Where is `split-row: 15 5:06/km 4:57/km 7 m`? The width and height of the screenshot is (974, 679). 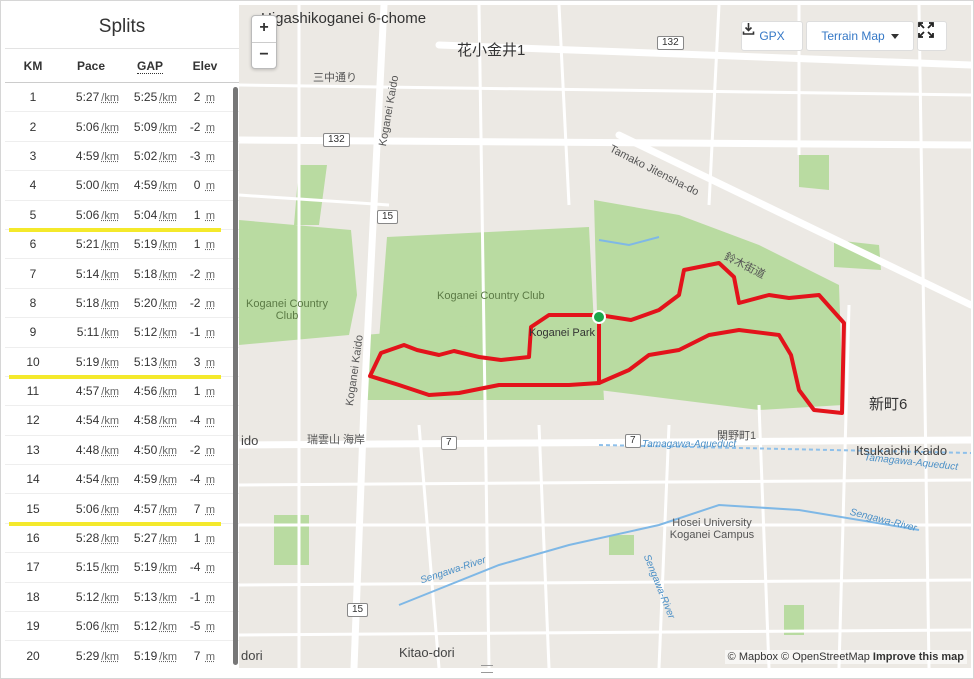
split-row: 15 5:06/km 4:57/km 7 m is located at coordinates (122, 510).